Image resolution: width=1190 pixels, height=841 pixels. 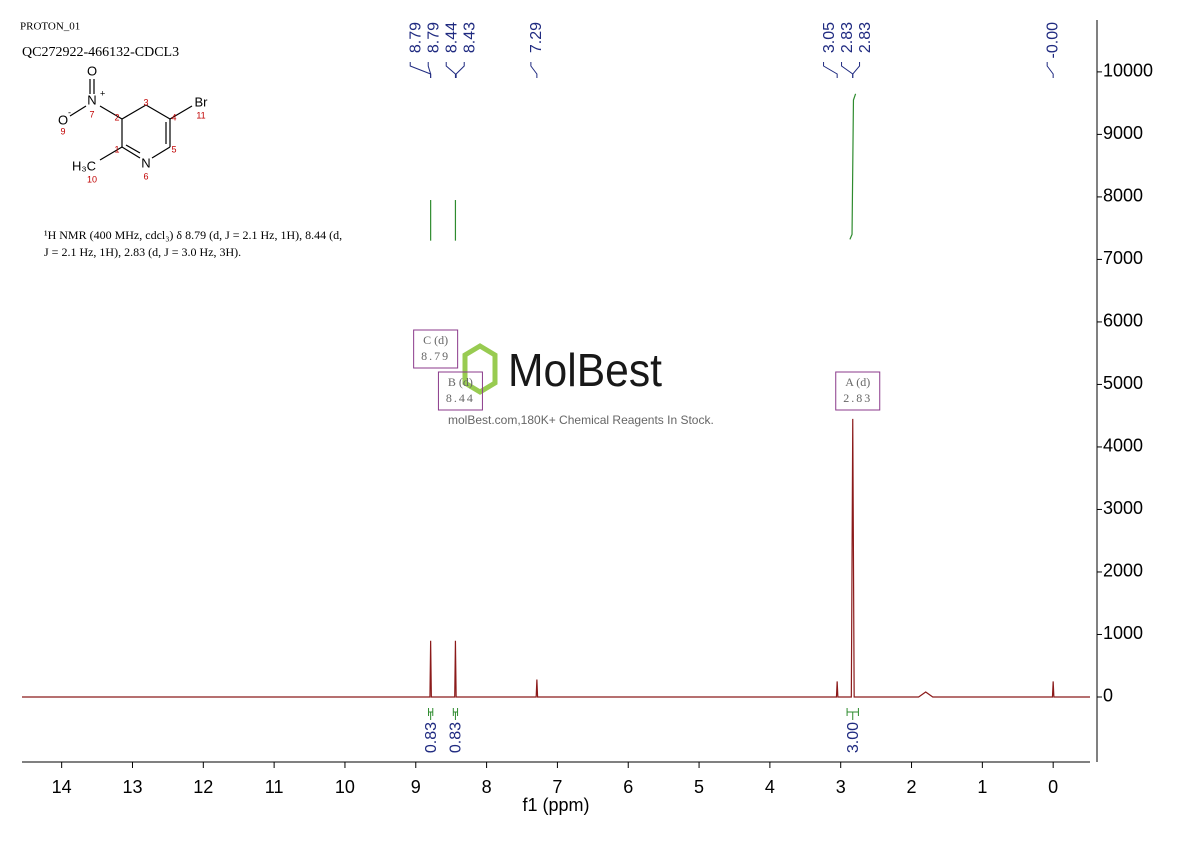 I want to click on y-tick-label: 5000, so click(x=1123, y=383).